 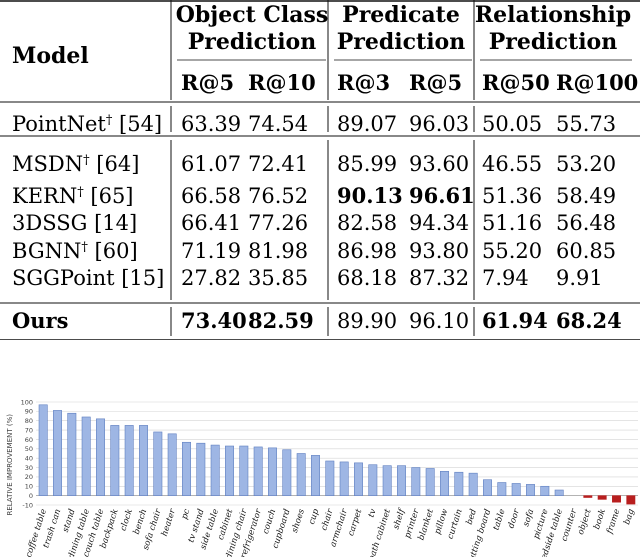 I want to click on category-label: bag, so click(x=629, y=516).